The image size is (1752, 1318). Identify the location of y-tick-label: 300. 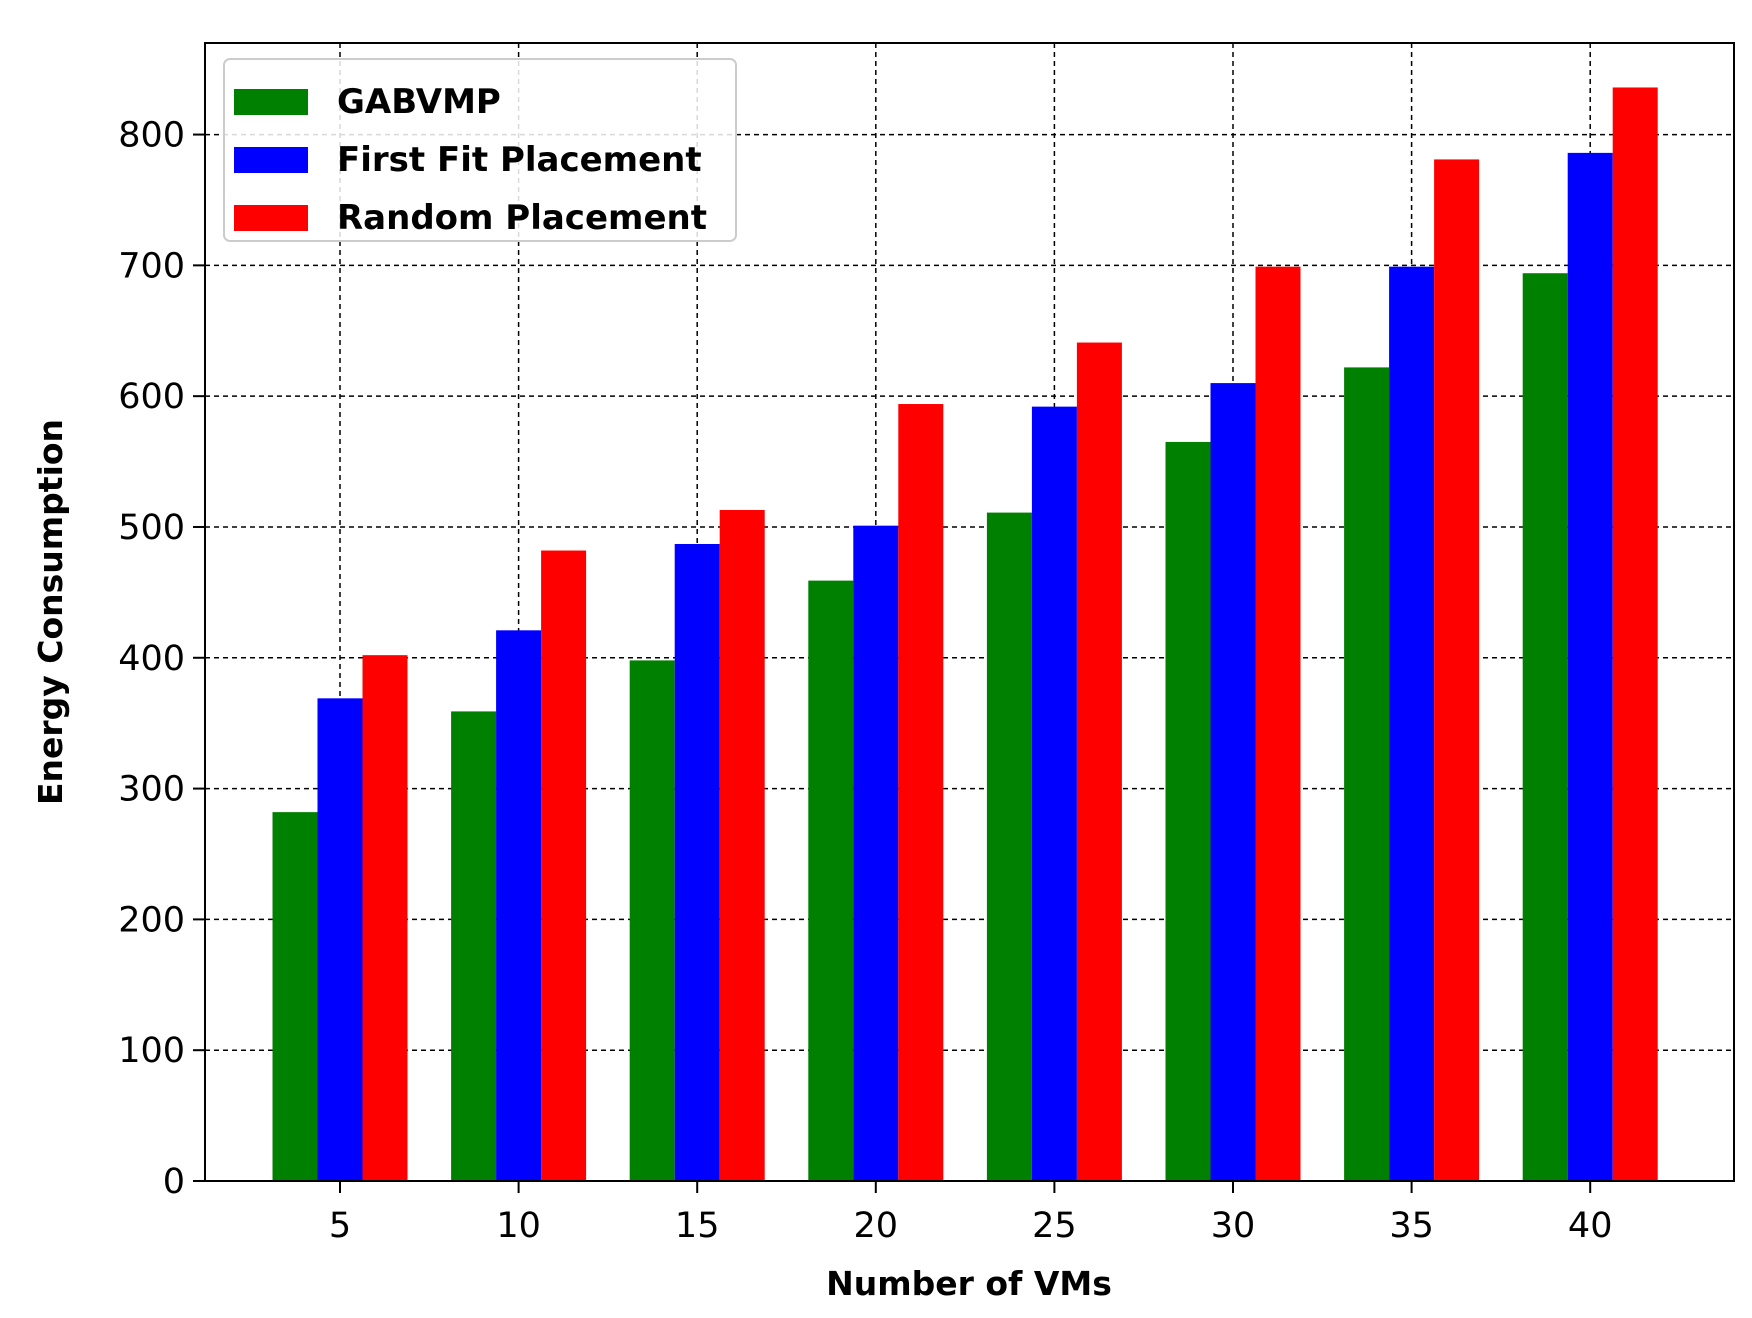
(151, 790).